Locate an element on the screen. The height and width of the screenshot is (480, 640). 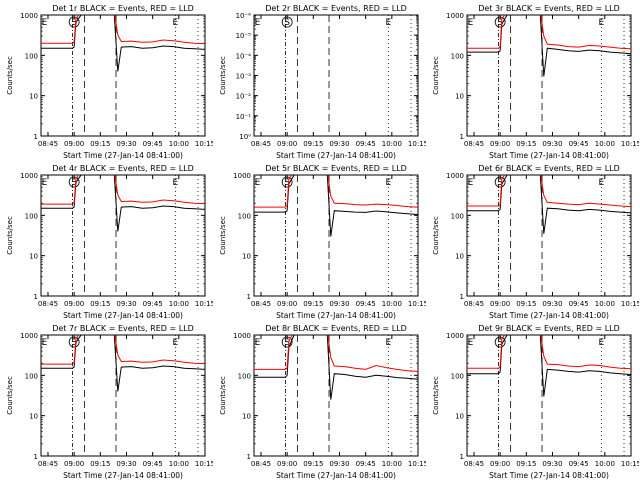
panel-title: Det 8r BLACK = Events, RED = LLD is located at coordinates (336, 328).